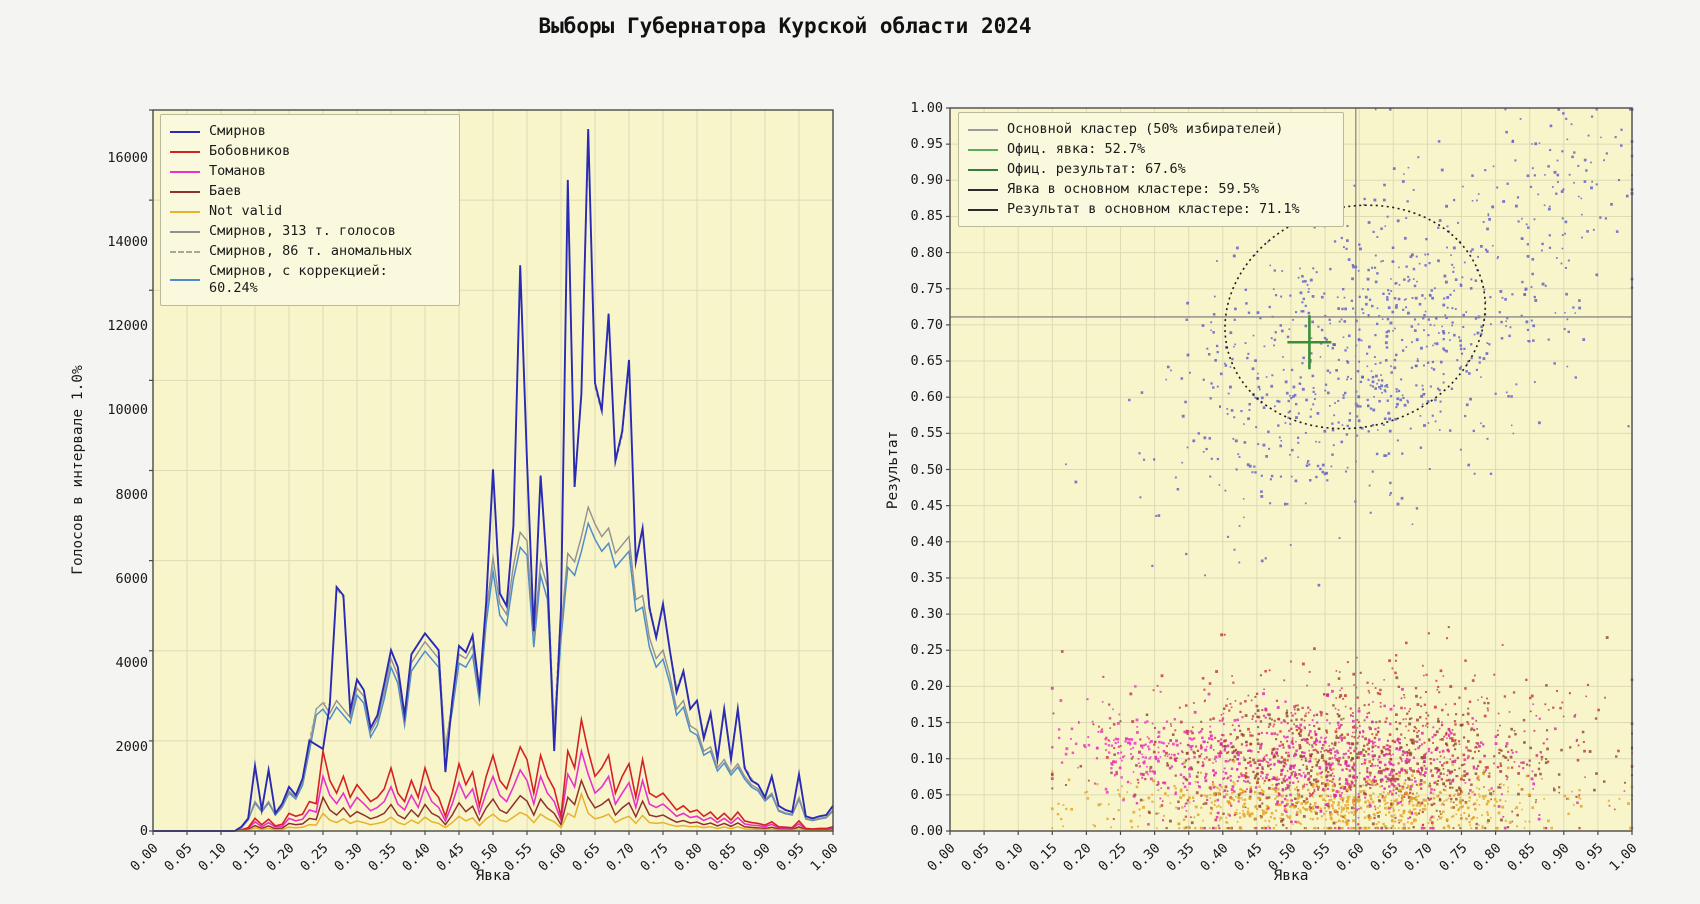  Describe the element at coordinates (926, 577) in the screenshot. I see `y-tick-label: 0.35` at that location.